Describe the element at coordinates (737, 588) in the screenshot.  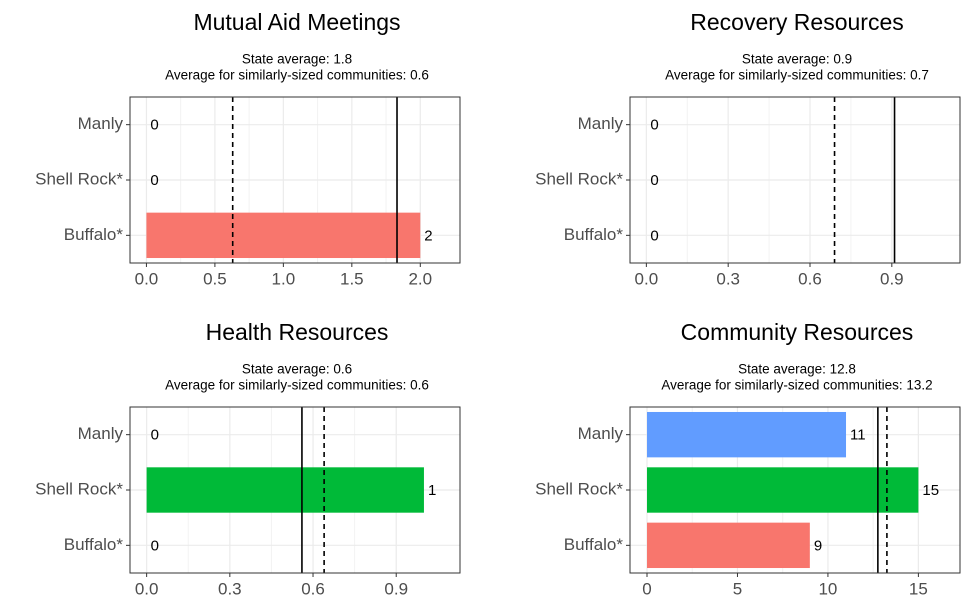
I see `x-tick-label: 5` at that location.